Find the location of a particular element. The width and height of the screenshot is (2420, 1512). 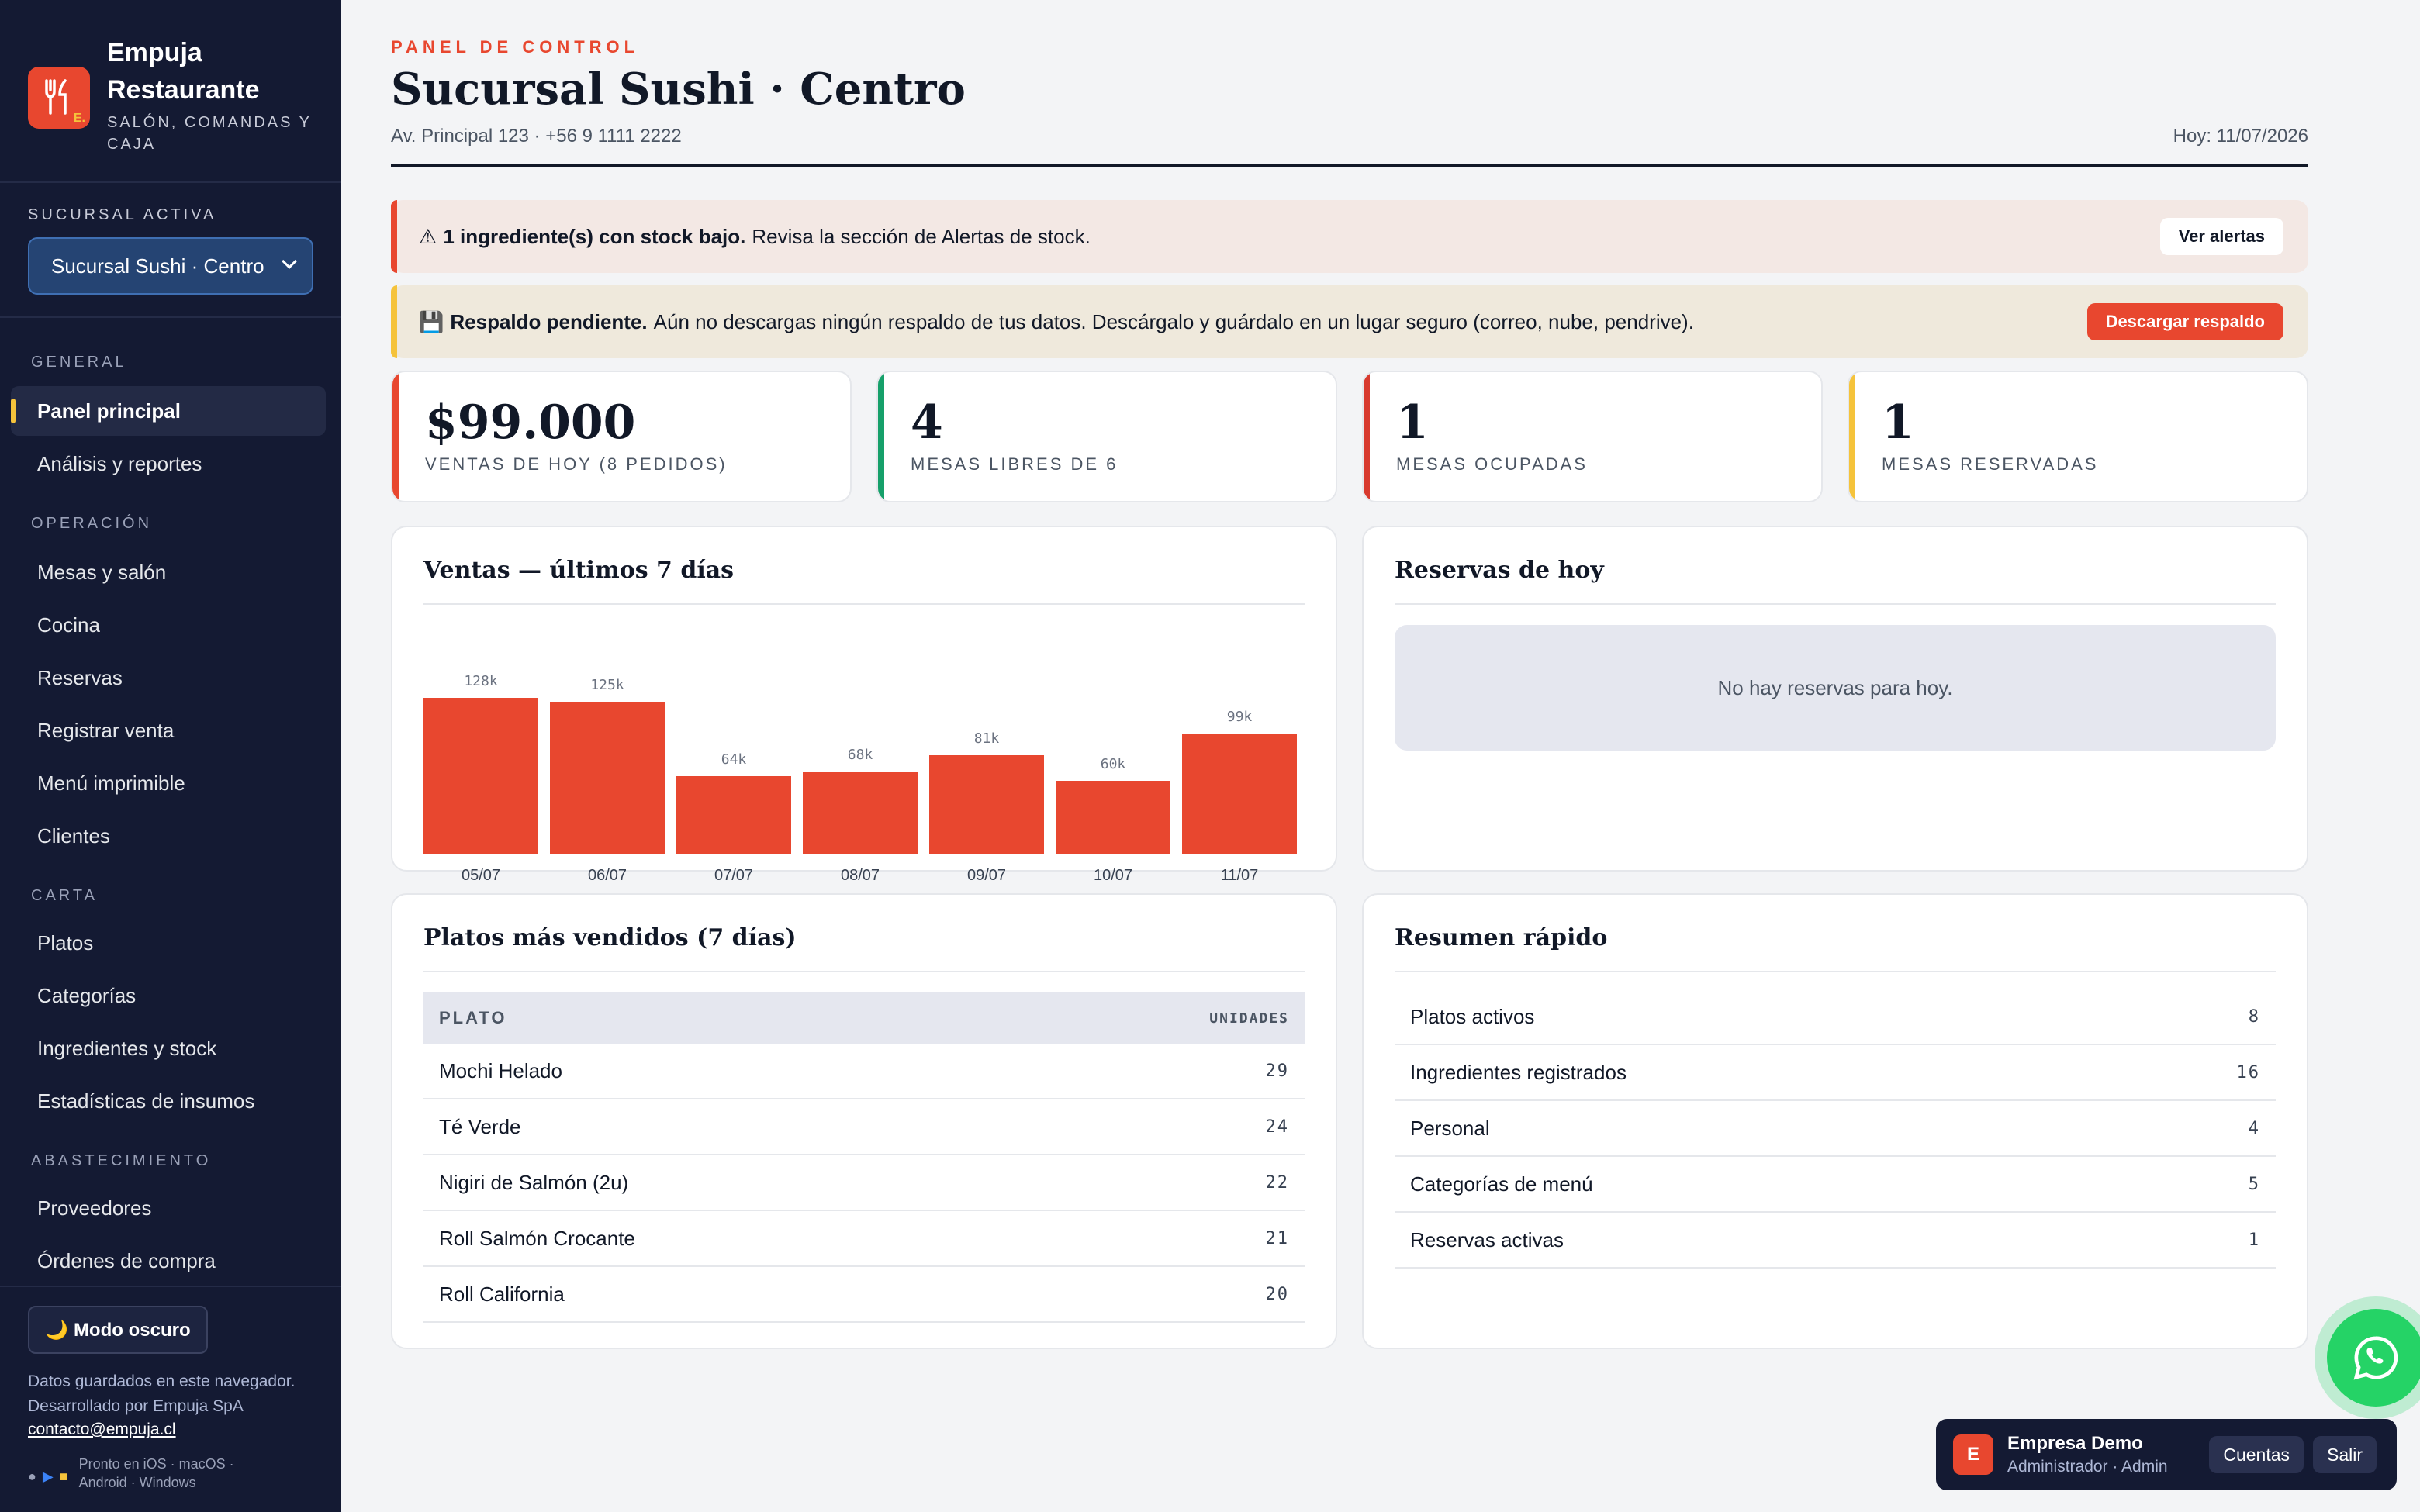

nav-item-mesas: Mesas y salón is located at coordinates (102, 572).